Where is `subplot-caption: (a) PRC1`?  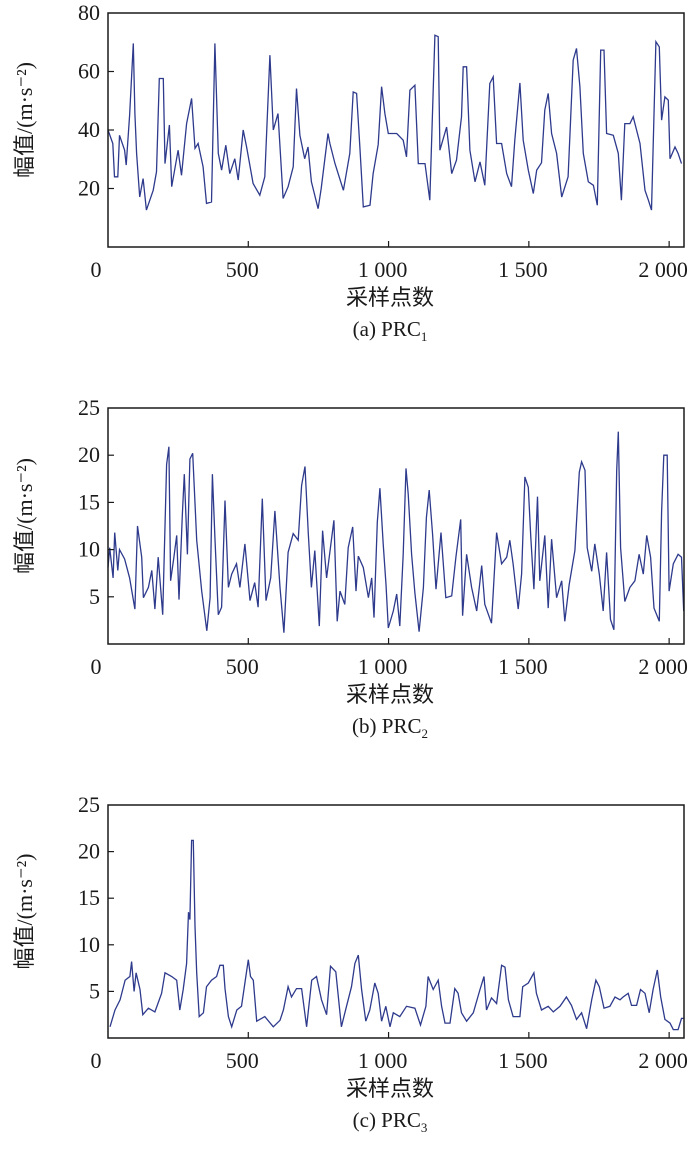 subplot-caption: (a) PRC1 is located at coordinates (390, 330).